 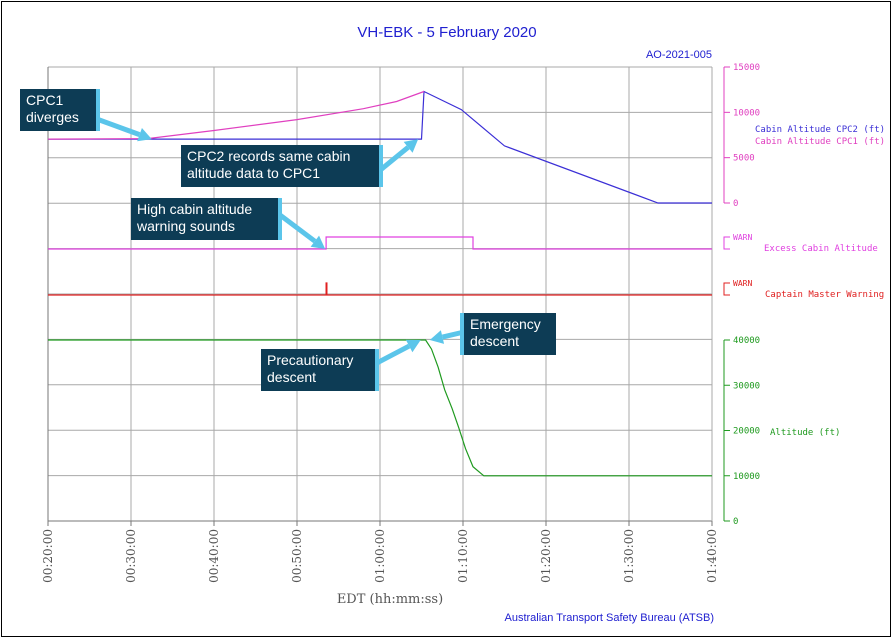 I want to click on annotation-box: Precautionary descent, so click(x=318, y=370).